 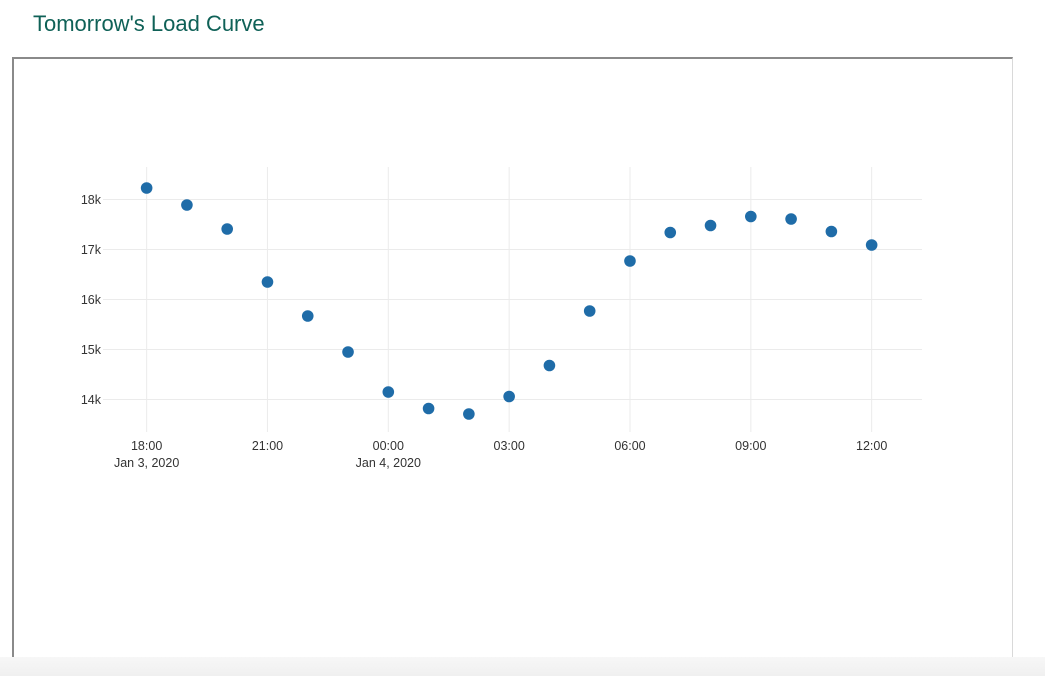 I want to click on page-title: Tomorrow's Load Curve, so click(x=149, y=23).